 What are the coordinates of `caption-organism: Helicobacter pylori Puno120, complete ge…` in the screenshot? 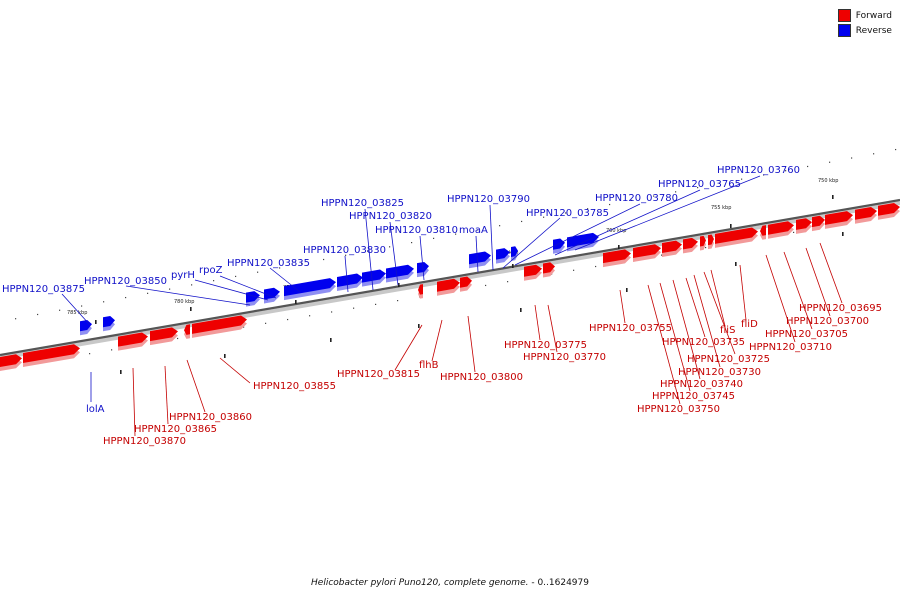 It's located at (420, 583).